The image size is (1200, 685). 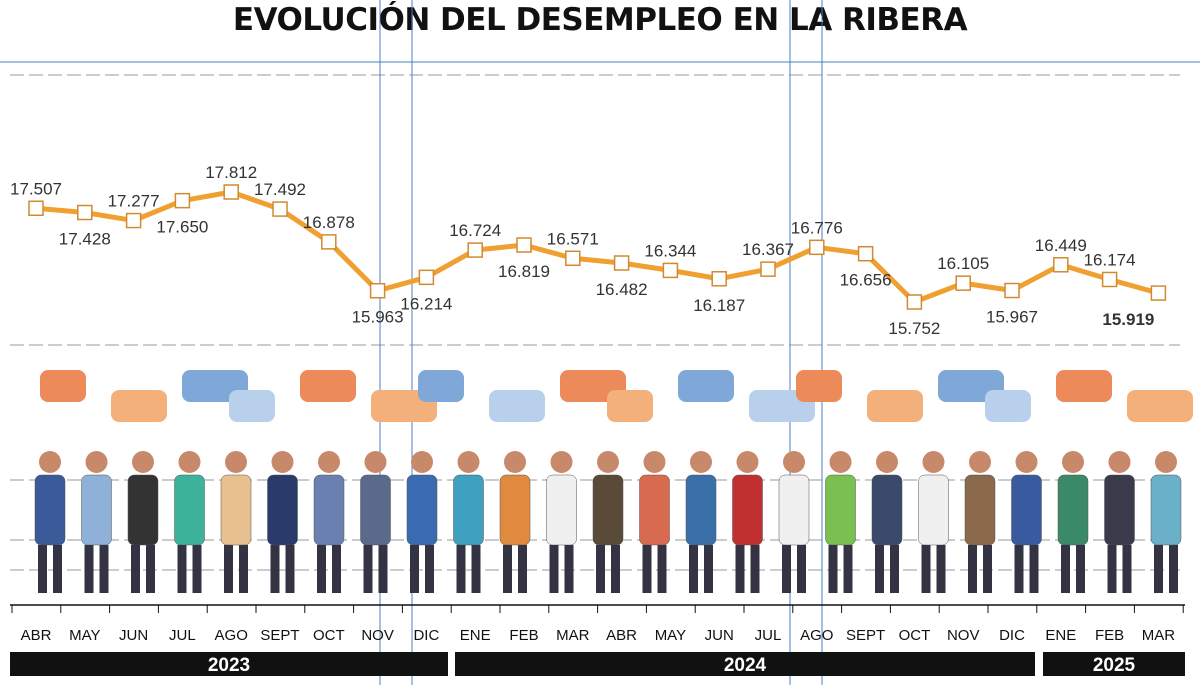 I want to click on month-label: ABR, so click(x=36, y=635).